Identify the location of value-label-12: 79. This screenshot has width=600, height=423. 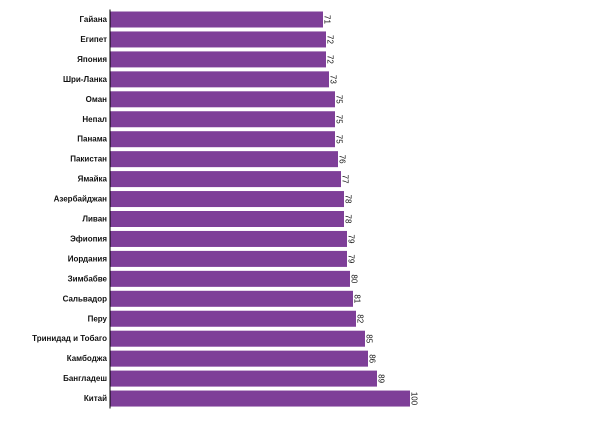
(351, 258).